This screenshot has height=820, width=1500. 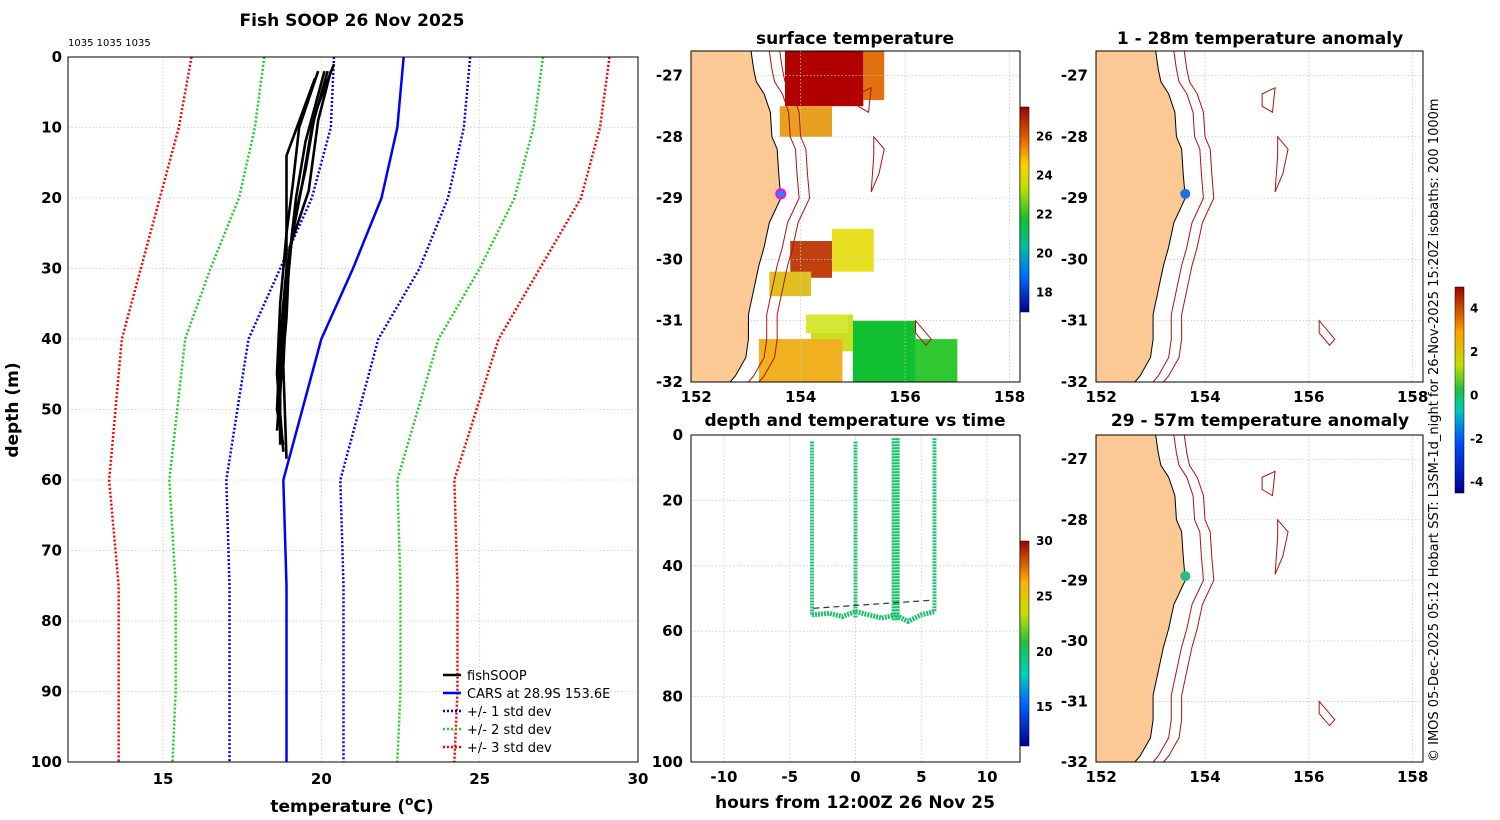 I want to click on sst-colorbar-label: 22, so click(x=1044, y=214).